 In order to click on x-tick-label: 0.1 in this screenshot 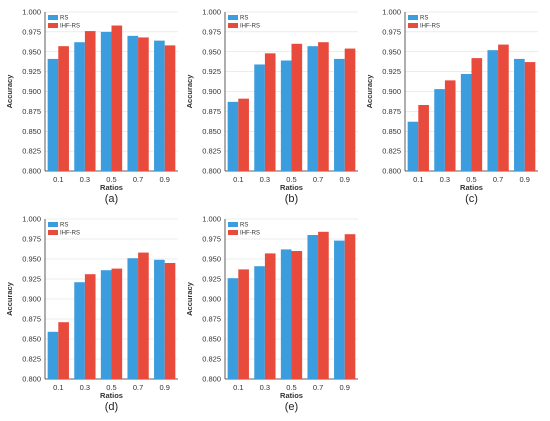, I will do `click(58, 179)`.